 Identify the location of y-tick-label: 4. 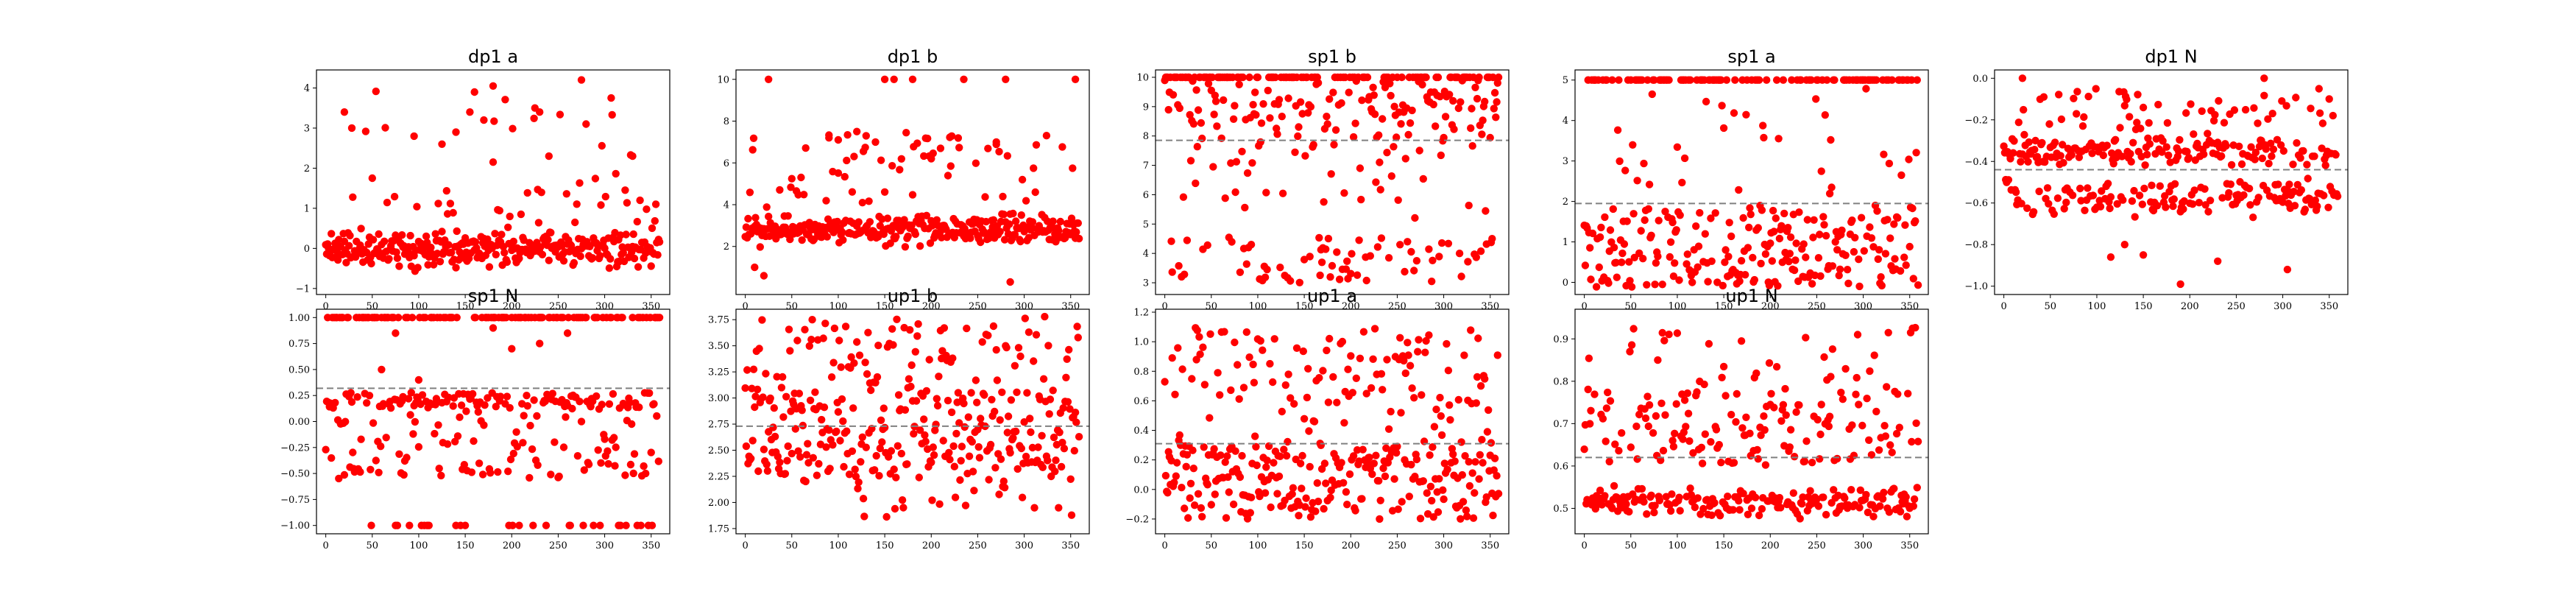
(307, 88).